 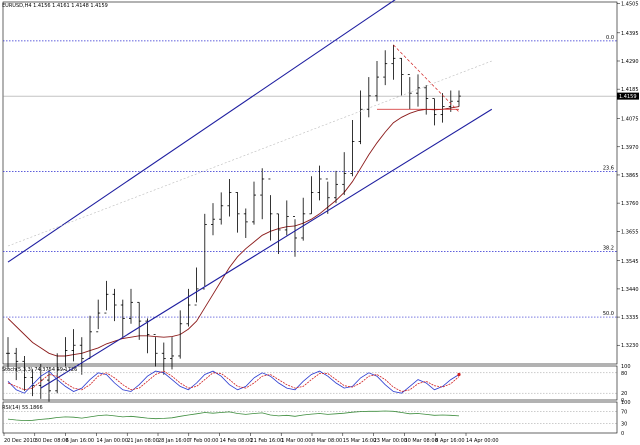 I want to click on date-tick-label: 21 Feb 16:00, so click(x=266, y=441).